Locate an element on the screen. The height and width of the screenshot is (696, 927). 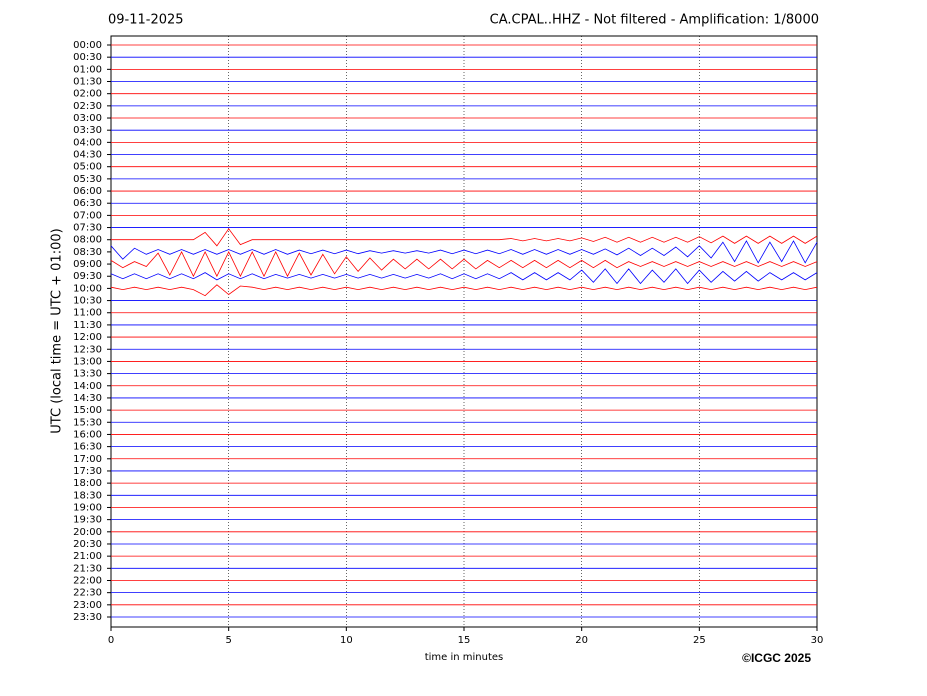
row-label: 15:30 is located at coordinates (87, 422).